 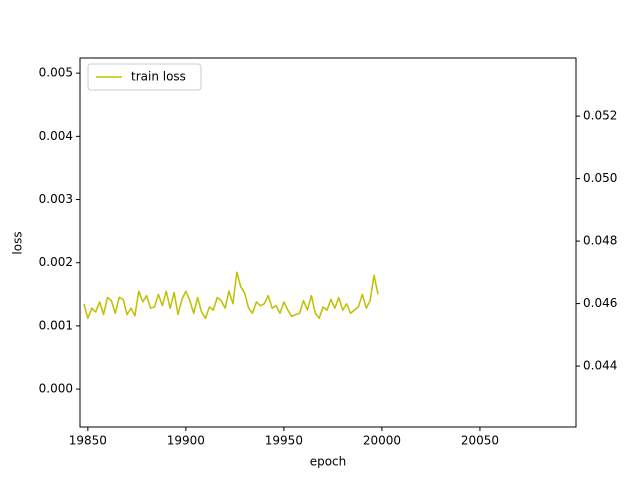 What do you see at coordinates (600, 241) in the screenshot?
I see `y2-tick-label: 0.048` at bounding box center [600, 241].